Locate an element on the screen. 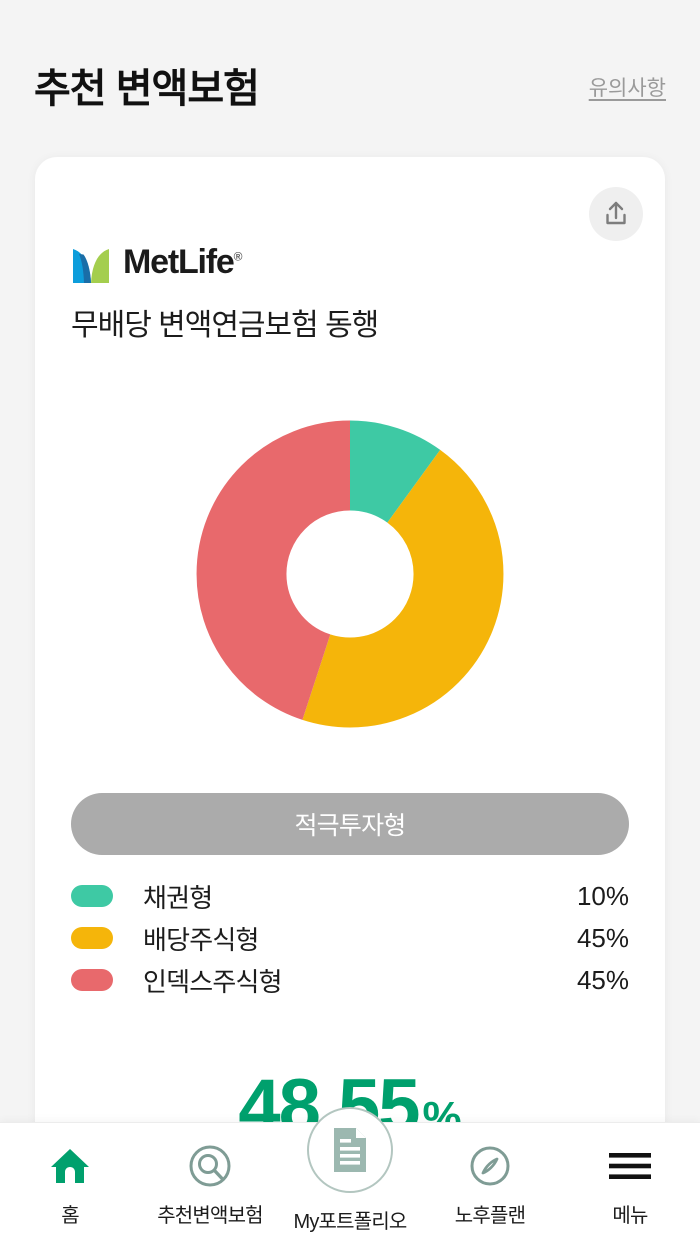 The width and height of the screenshot is (700, 1244). nav-item-home: 홈 is located at coordinates (70, 1183).